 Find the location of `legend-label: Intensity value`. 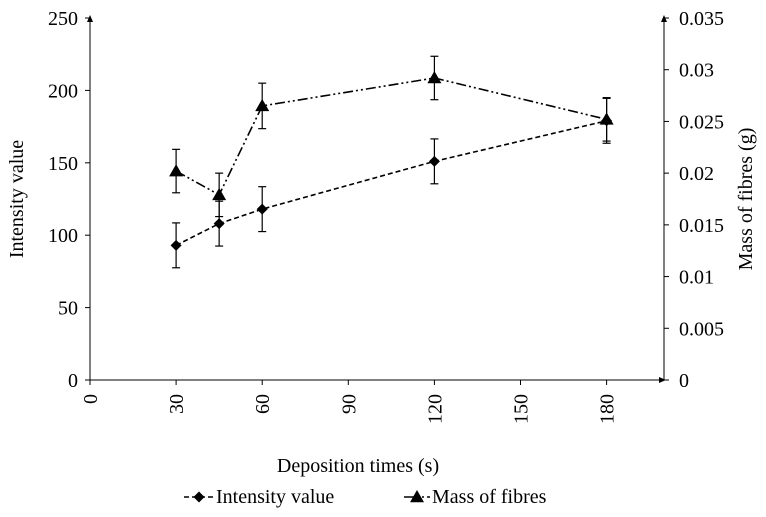

legend-label: Intensity value is located at coordinates (275, 497).